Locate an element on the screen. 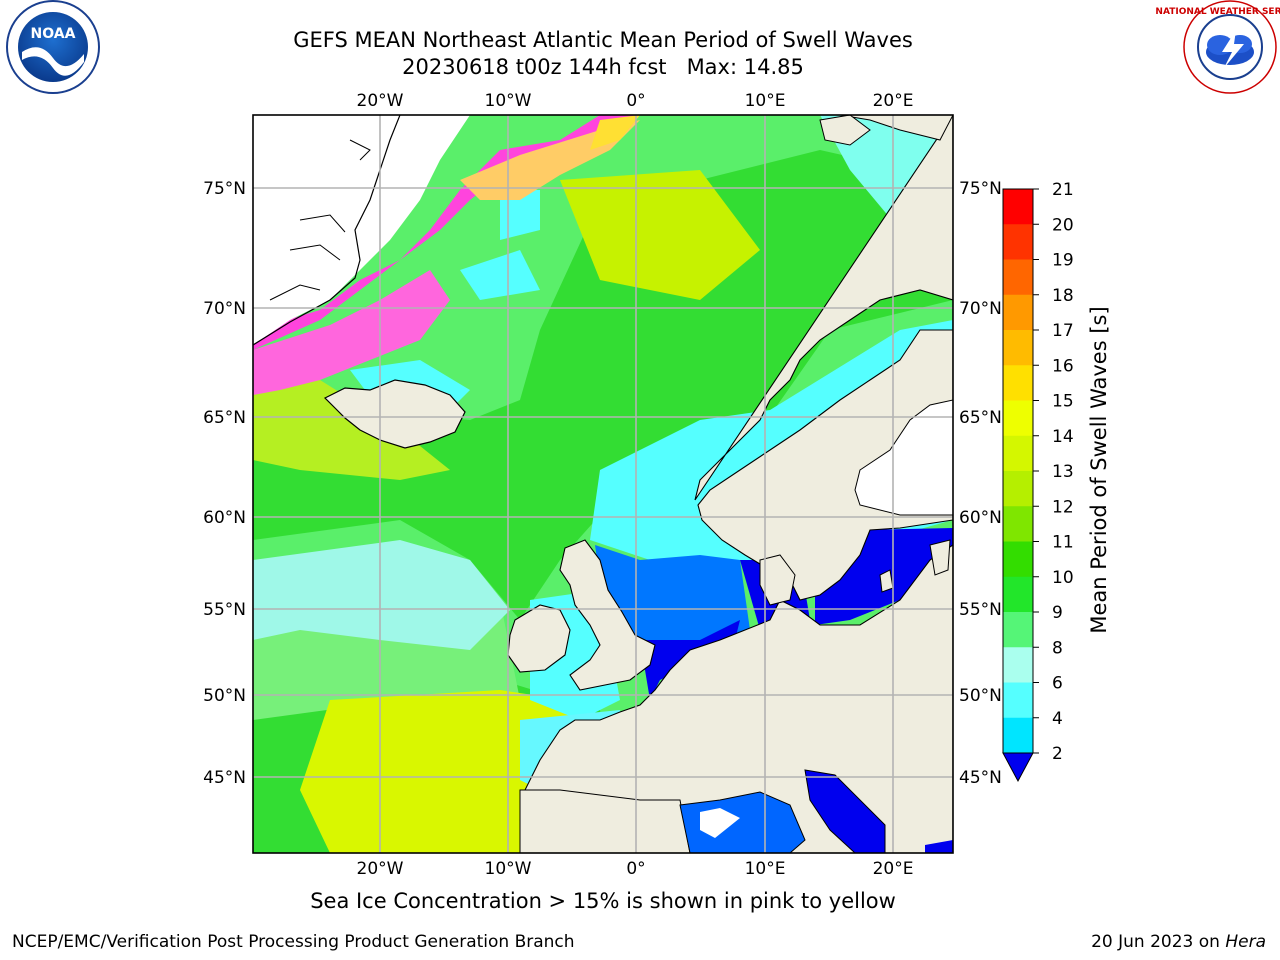 This screenshot has width=1280, height=960. colorbar-tick-label: 18 is located at coordinates (1063, 296).